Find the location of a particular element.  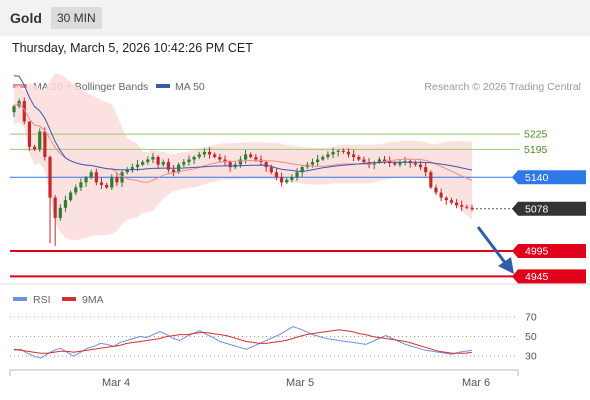

timeframe-badge: 30 MIN is located at coordinates (76, 18).